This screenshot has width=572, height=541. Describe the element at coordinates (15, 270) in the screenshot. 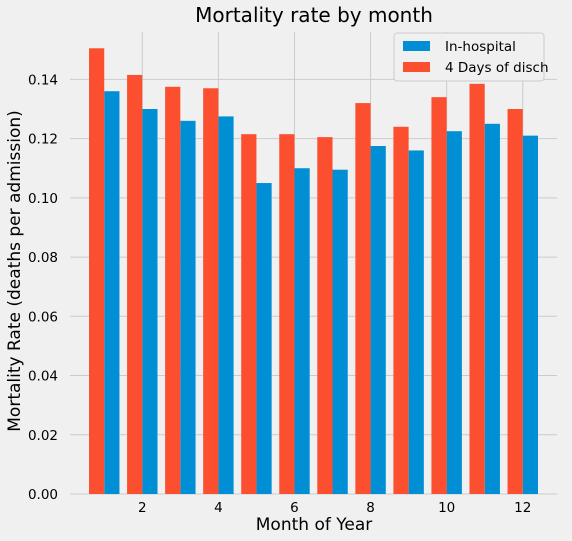

I see `y-axis-label: Mortality Rate (deaths per admission)` at that location.